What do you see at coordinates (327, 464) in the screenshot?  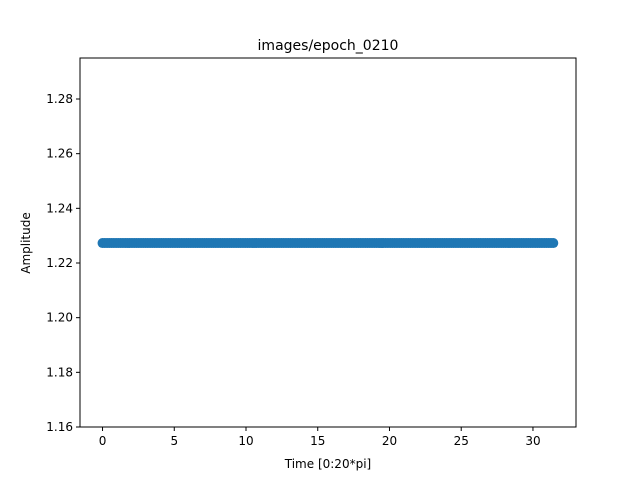 I see `x-axis-label: Time [0:20*pi]` at bounding box center [327, 464].